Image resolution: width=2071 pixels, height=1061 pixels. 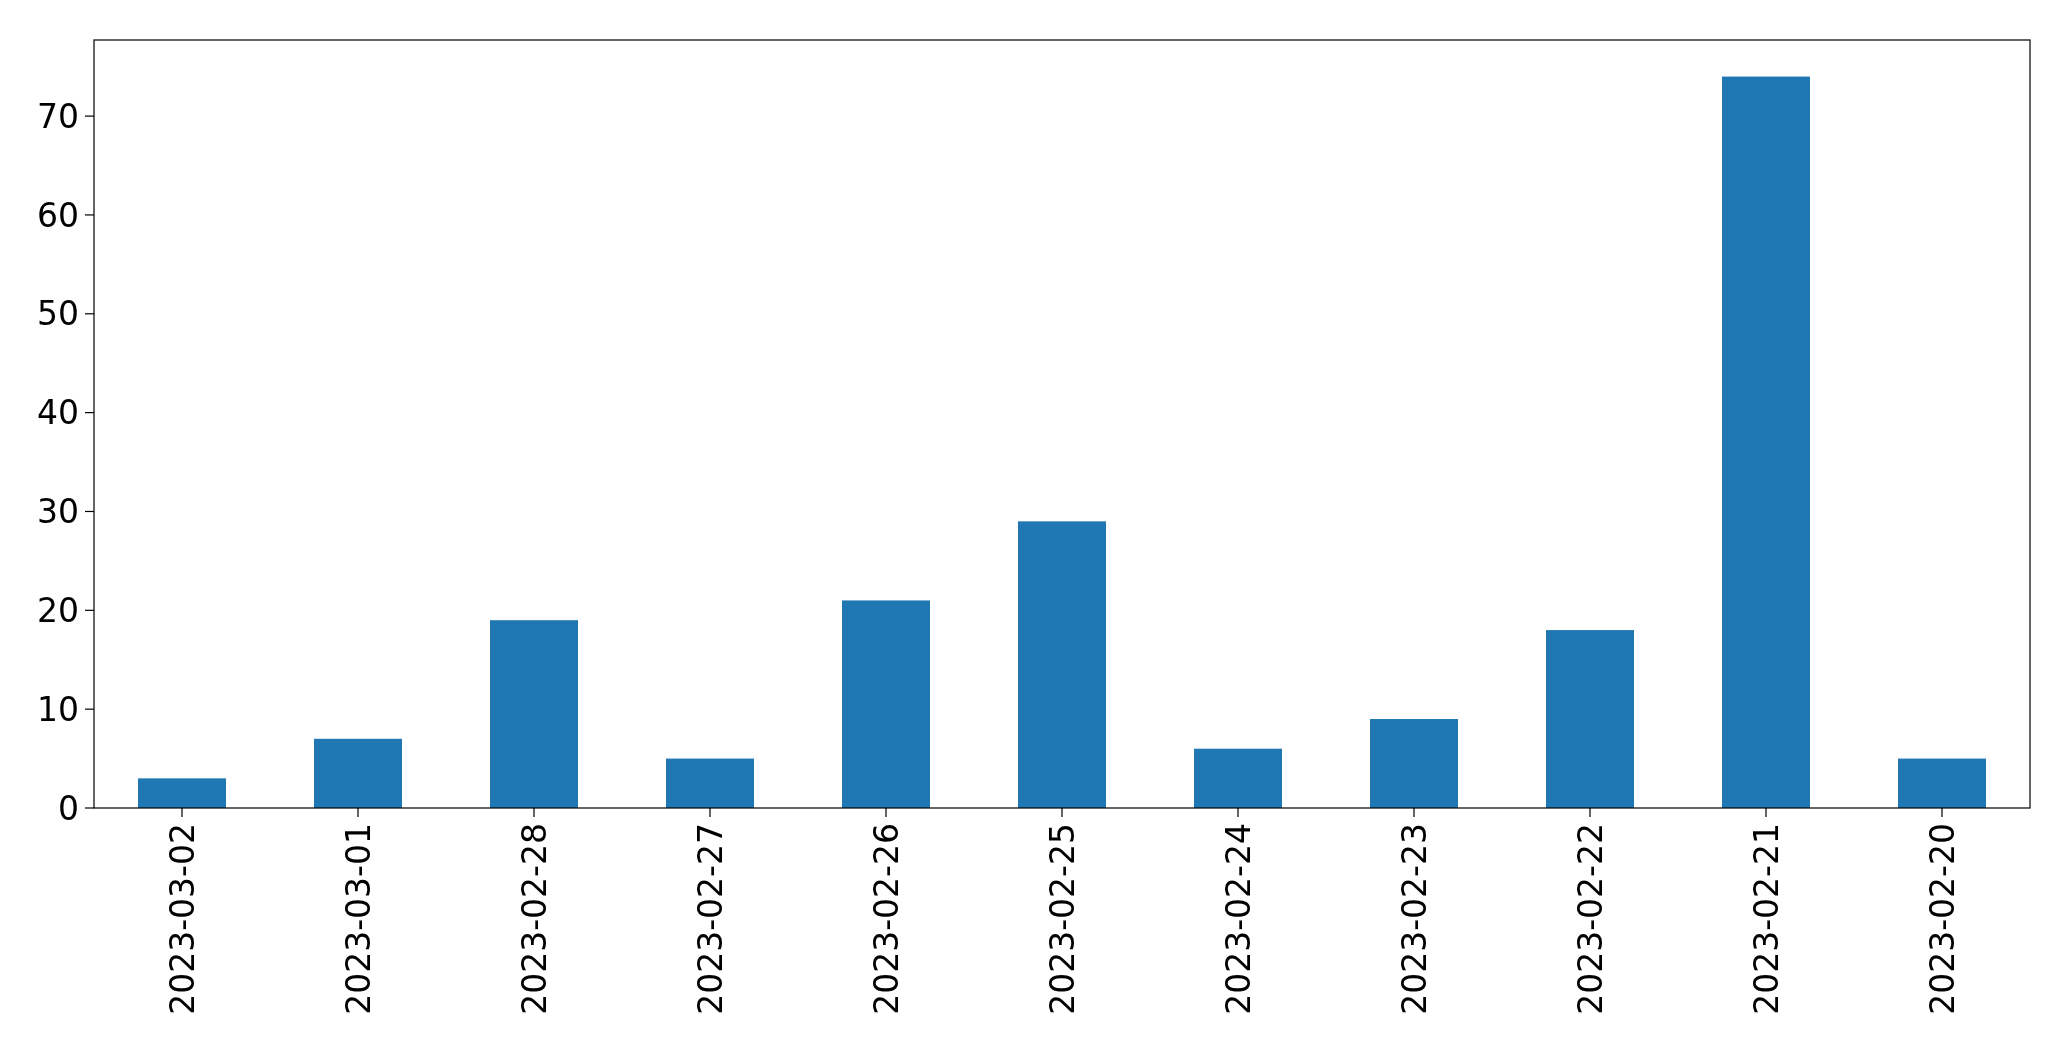 I want to click on x-tick-label: 2023-03-02, so click(x=182, y=919).